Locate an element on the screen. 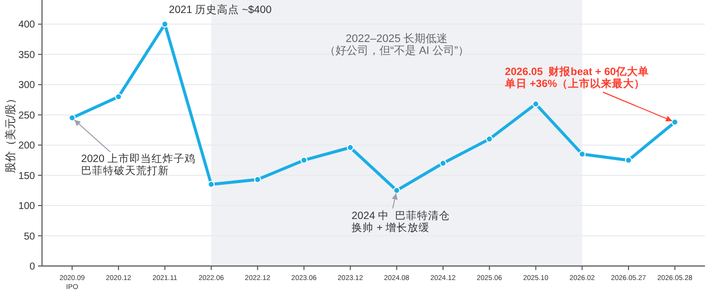 The width and height of the screenshot is (710, 300). y-tick-label: 250 is located at coordinates (27, 116).